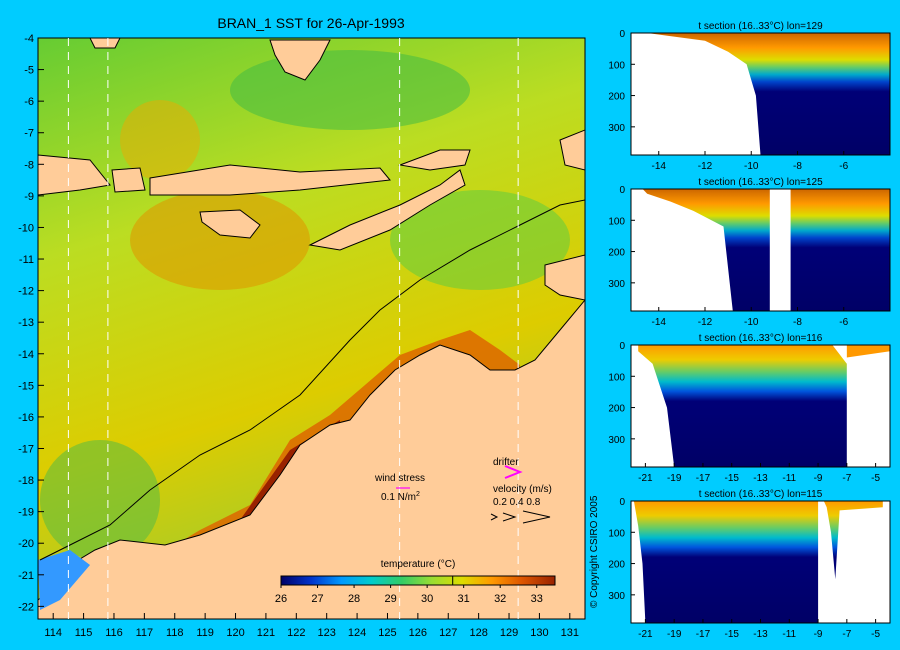 The image size is (900, 650). Describe the element at coordinates (789, 634) in the screenshot. I see `section-x-tick-label: -11` at that location.